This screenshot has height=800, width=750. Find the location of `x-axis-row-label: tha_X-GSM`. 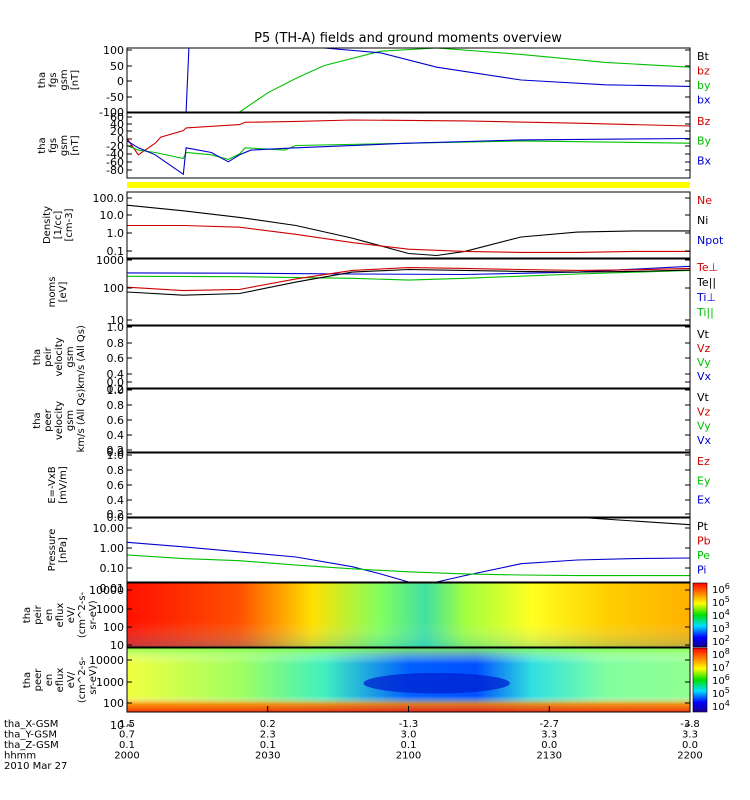

x-axis-row-label: tha_X-GSM is located at coordinates (31, 724).